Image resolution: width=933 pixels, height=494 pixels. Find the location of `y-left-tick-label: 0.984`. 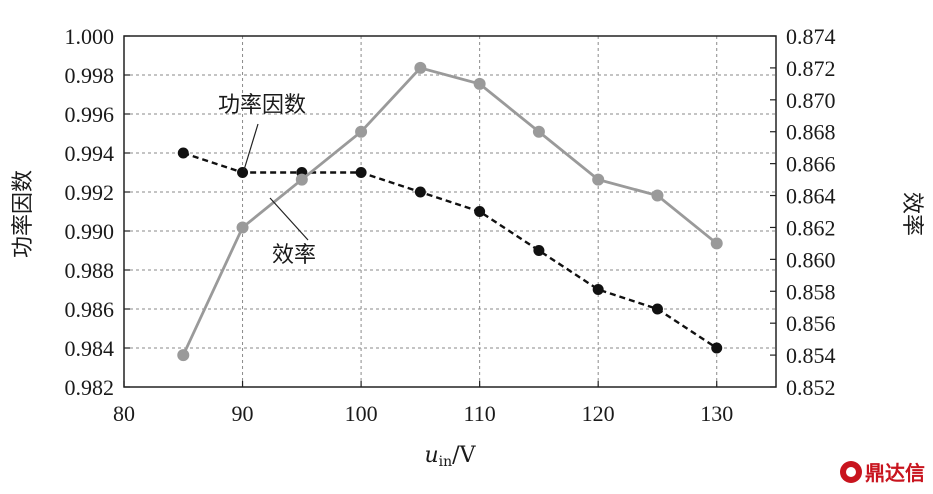

y-left-tick-label: 0.984 is located at coordinates (90, 348).